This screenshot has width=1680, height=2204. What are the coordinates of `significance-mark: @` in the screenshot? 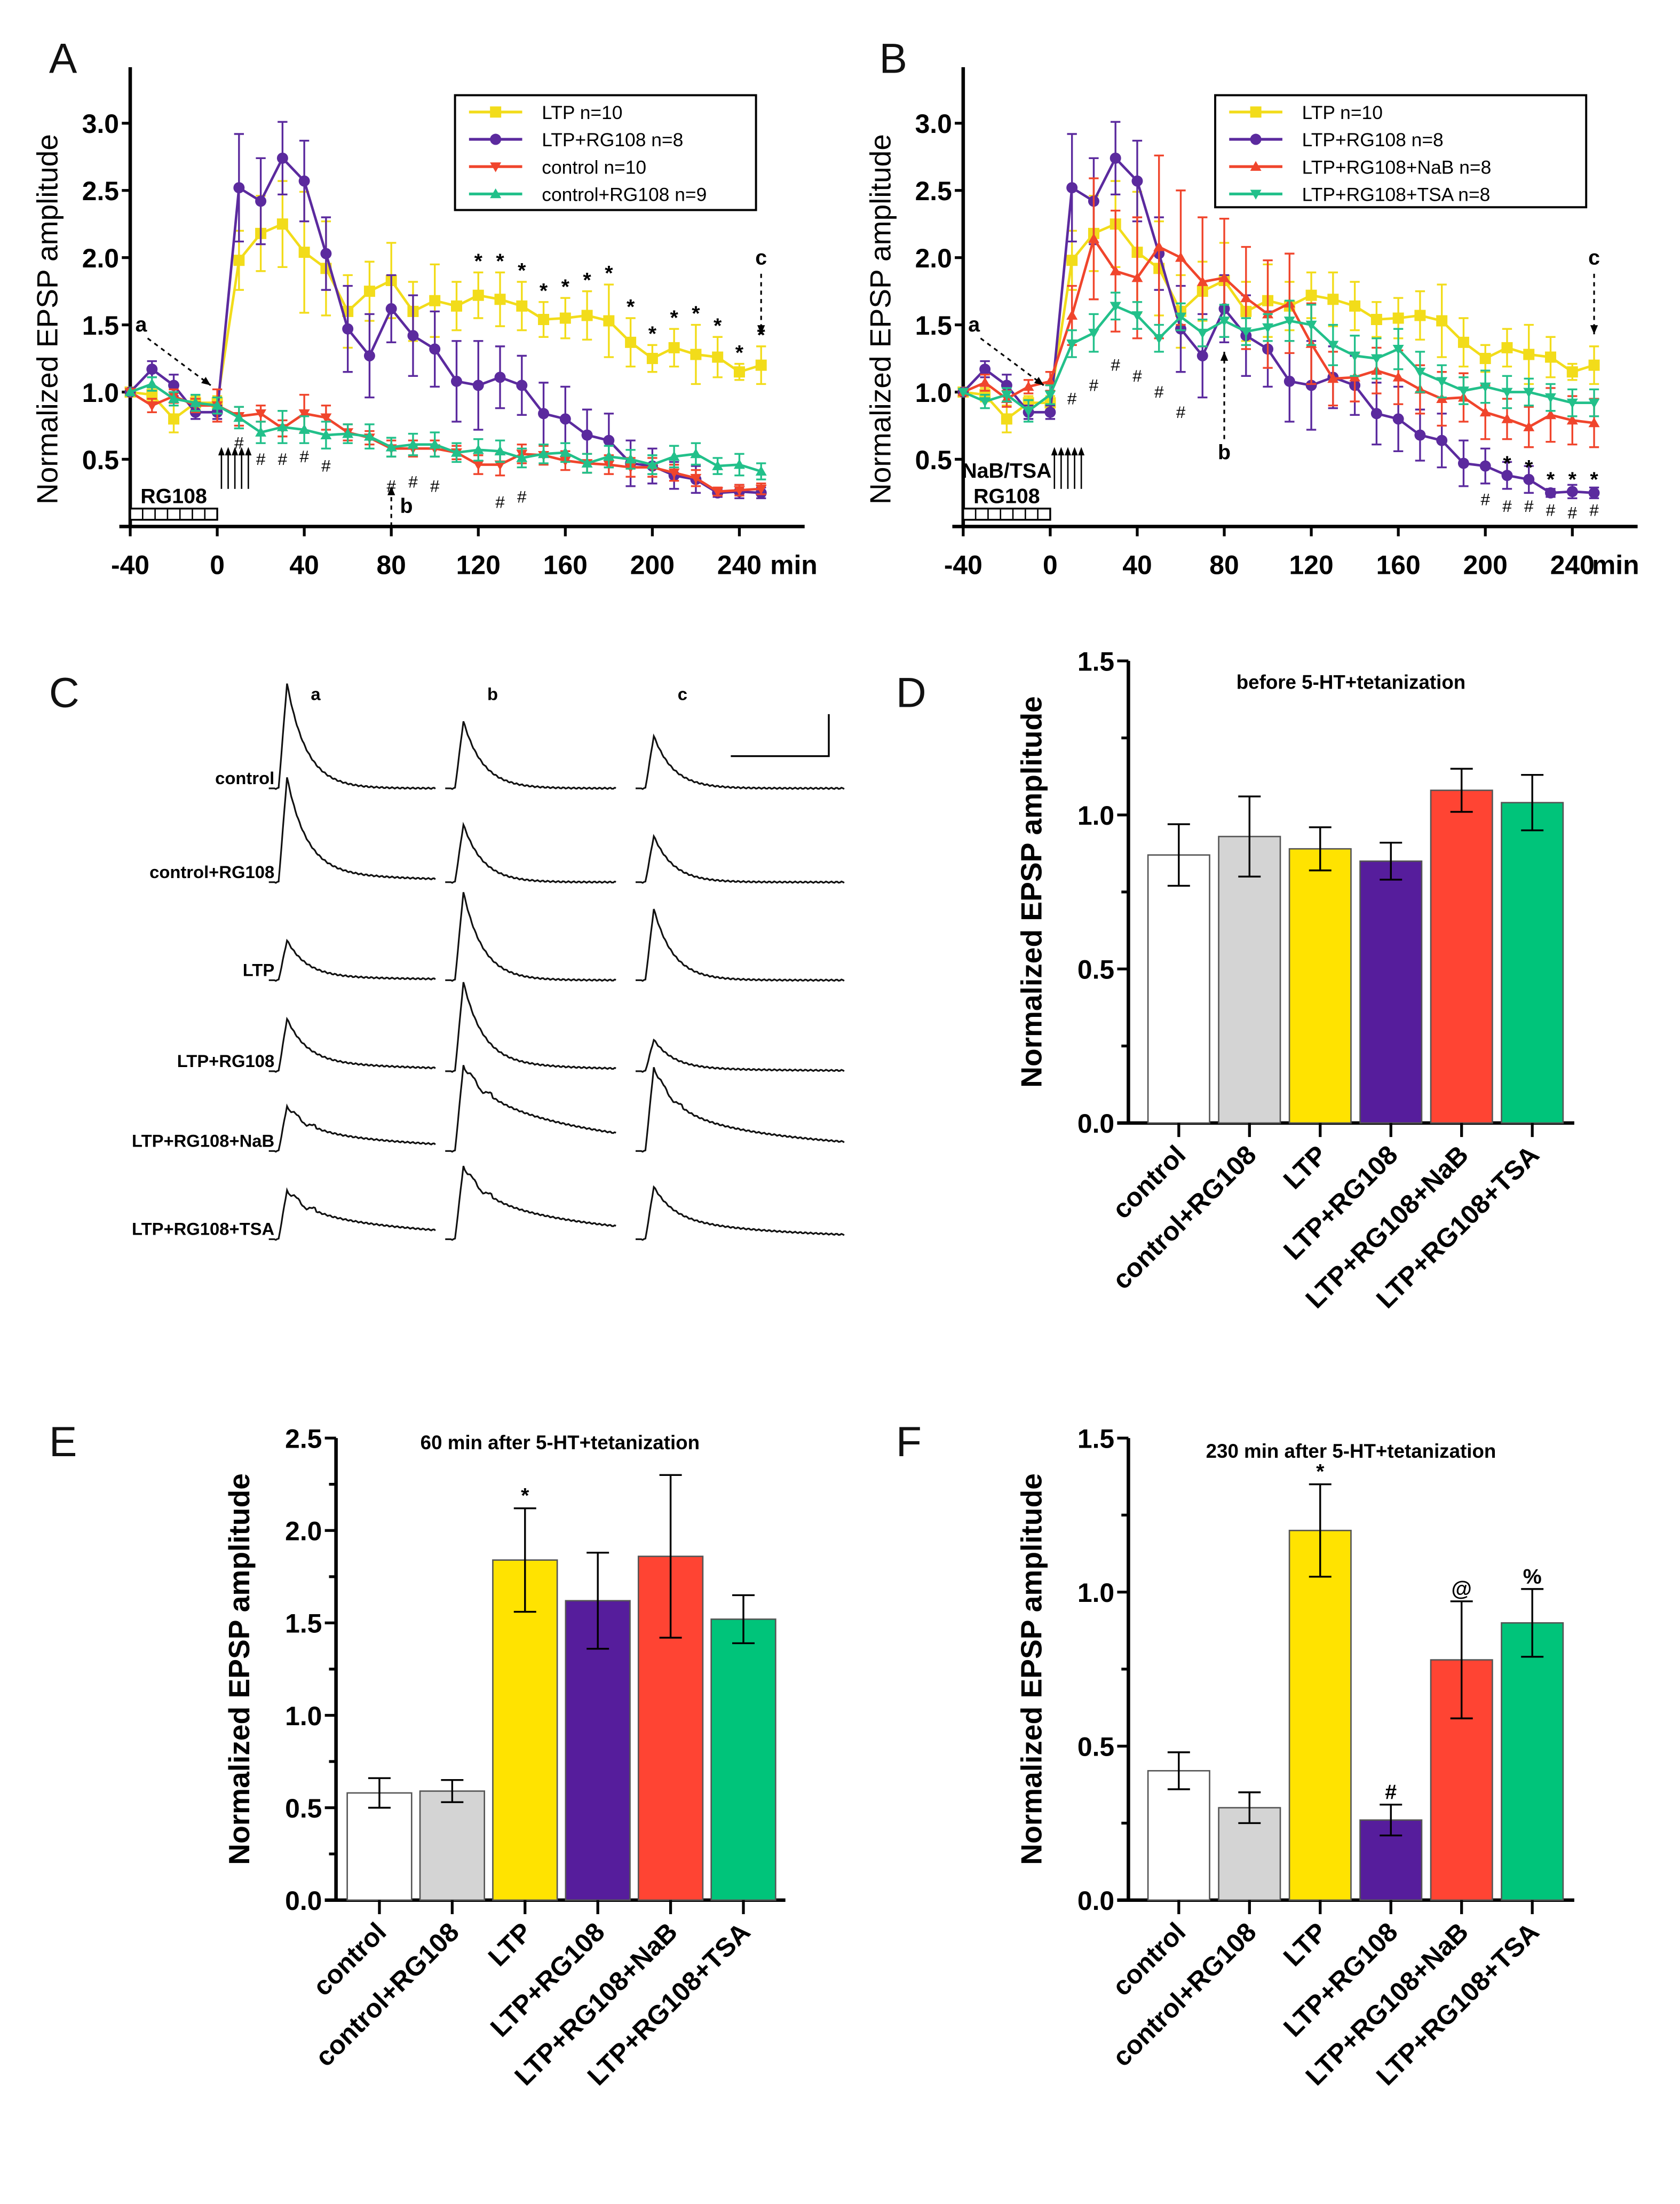 It's located at (1462, 1588).